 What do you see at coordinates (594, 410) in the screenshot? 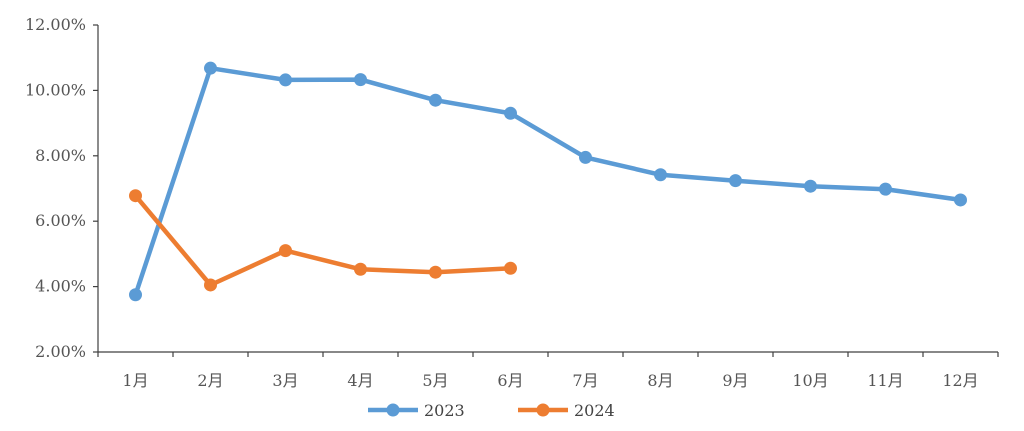
I see `legend-label: 2024` at bounding box center [594, 410].